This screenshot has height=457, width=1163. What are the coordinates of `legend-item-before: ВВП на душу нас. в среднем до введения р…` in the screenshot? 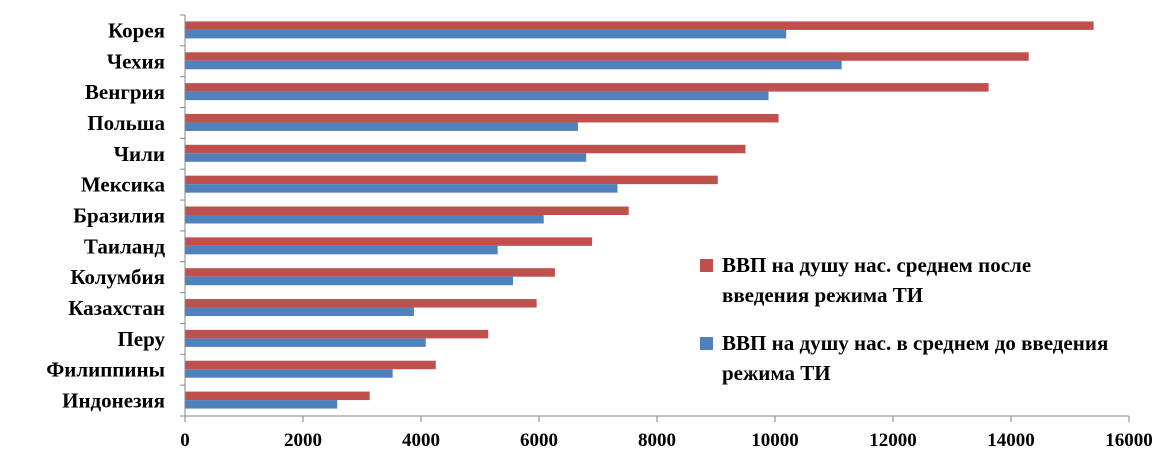 It's located at (910, 358).